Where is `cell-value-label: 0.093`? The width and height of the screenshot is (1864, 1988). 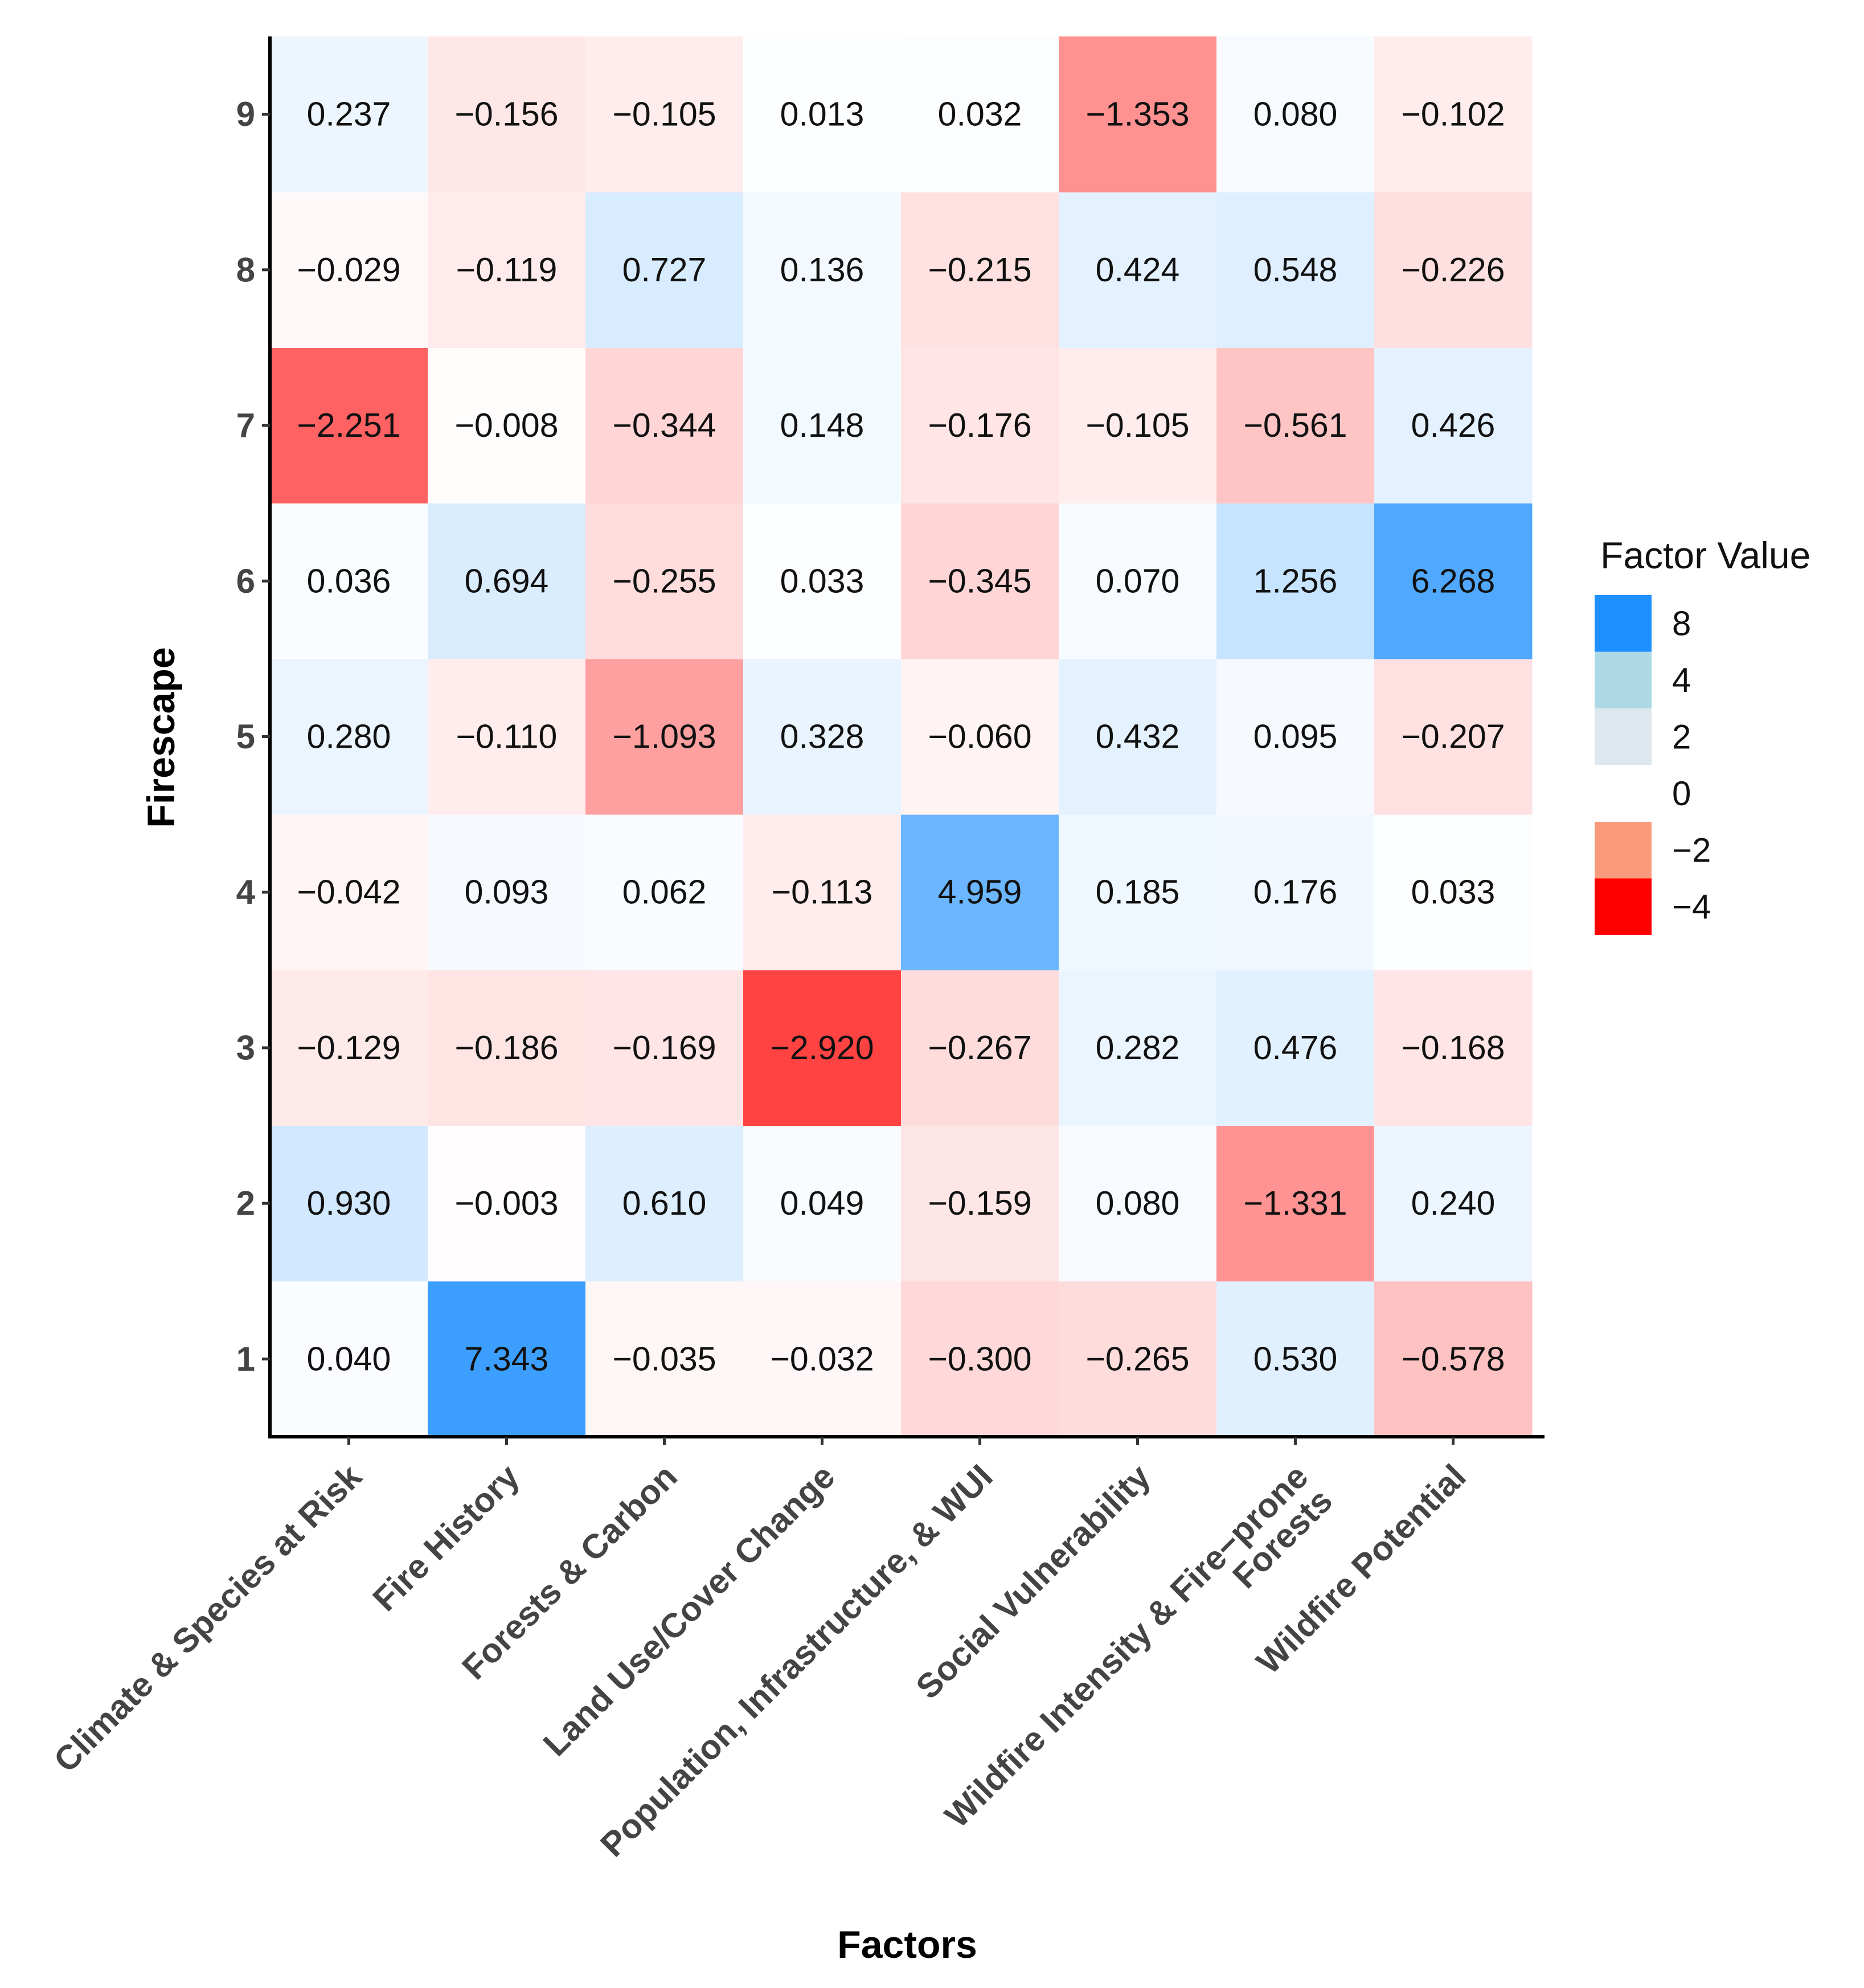 cell-value-label: 0.093 is located at coordinates (507, 892).